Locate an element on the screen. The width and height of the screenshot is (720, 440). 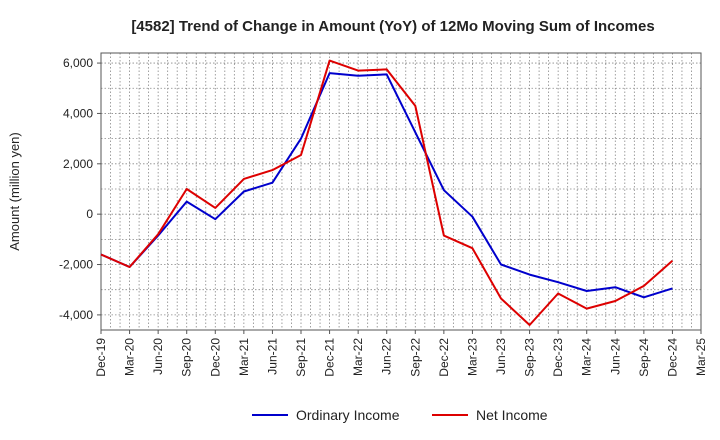
y-axis-label: Amount (million yen) is located at coordinates (14, 191).